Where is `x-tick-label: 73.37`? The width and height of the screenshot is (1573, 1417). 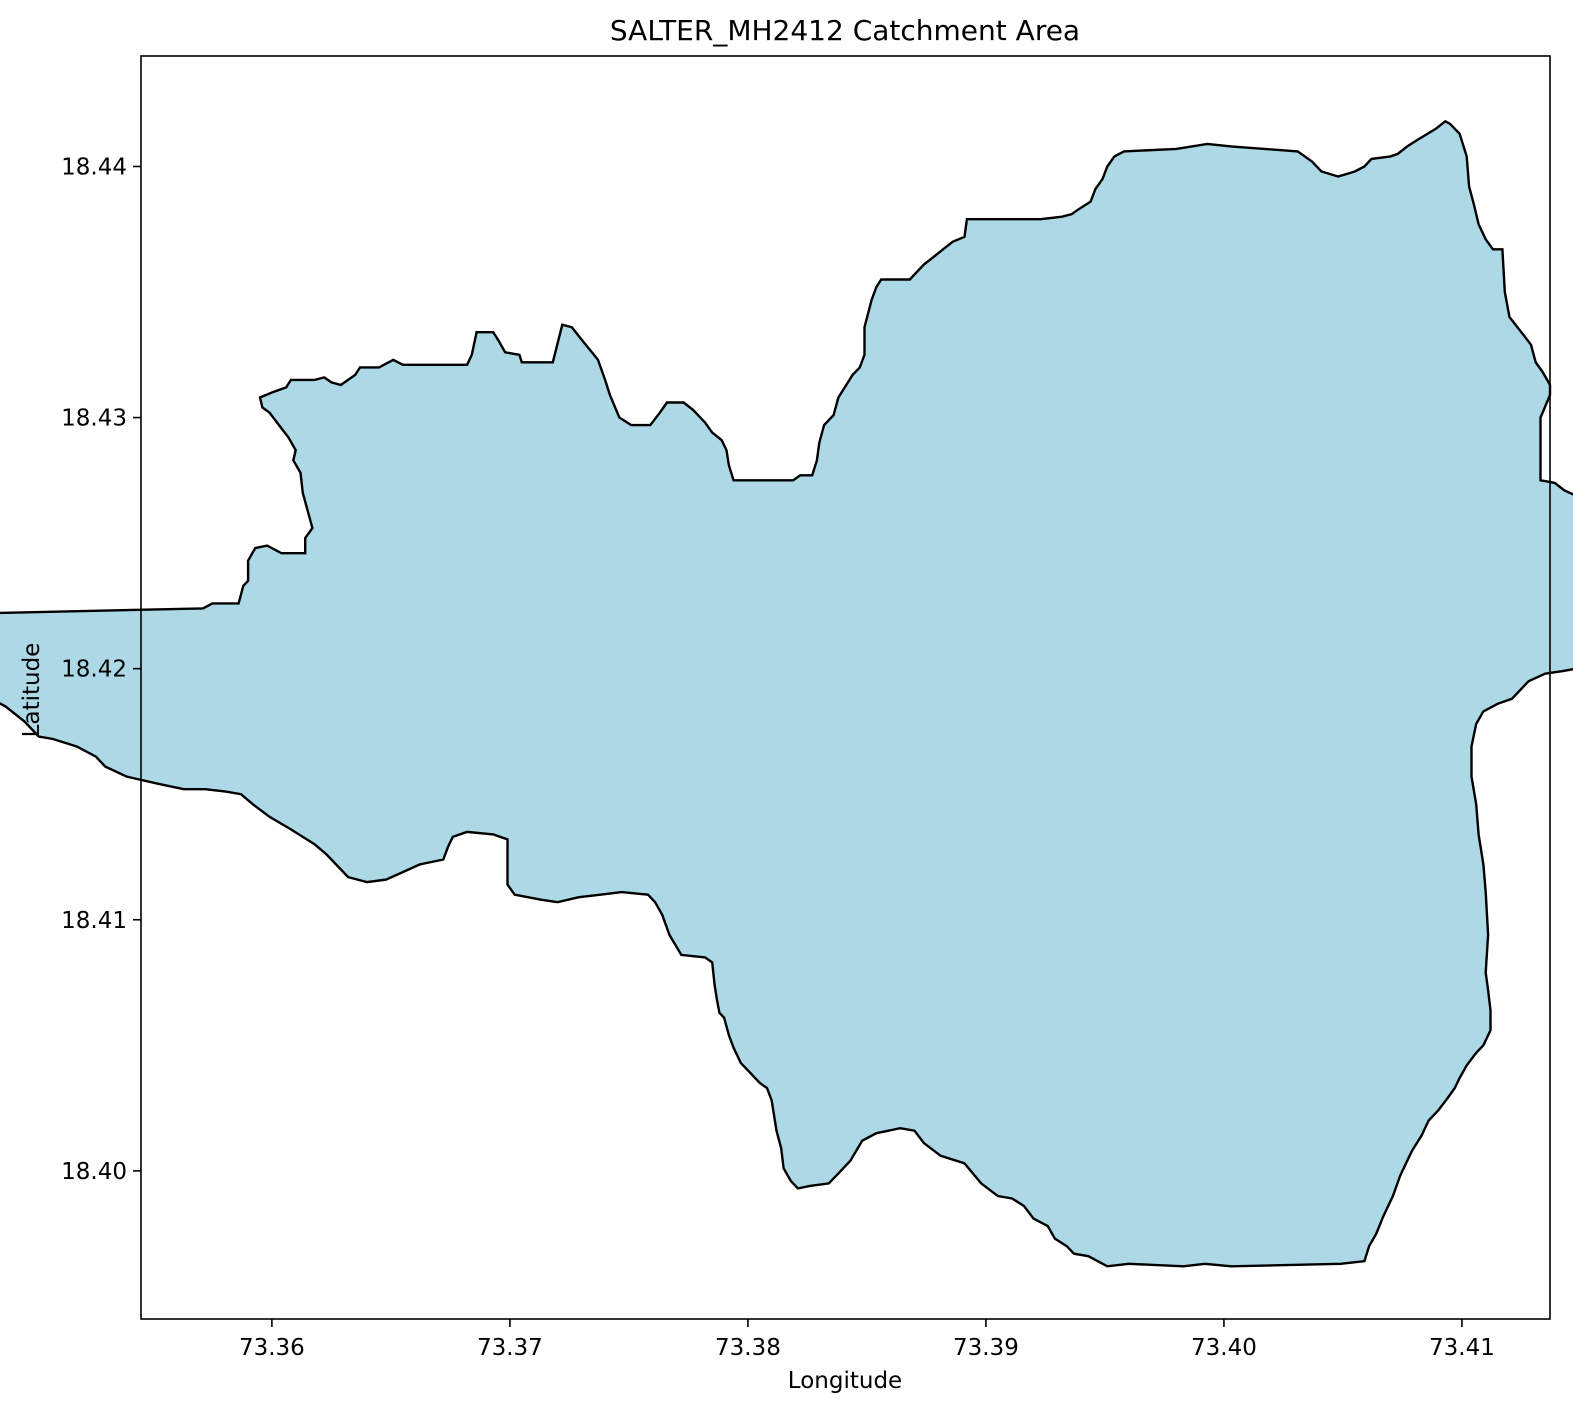 x-tick-label: 73.37 is located at coordinates (510, 1348).